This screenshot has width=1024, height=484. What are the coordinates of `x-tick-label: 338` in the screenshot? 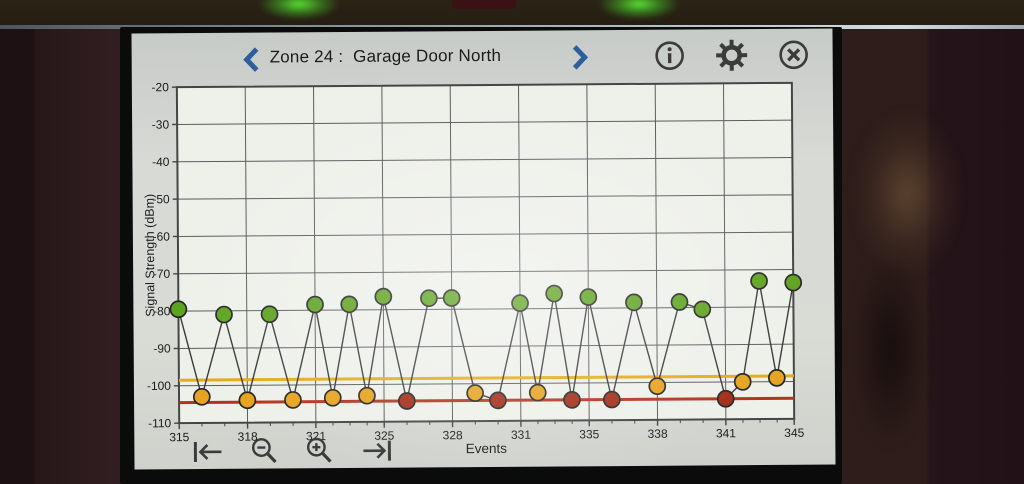 It's located at (658, 434).